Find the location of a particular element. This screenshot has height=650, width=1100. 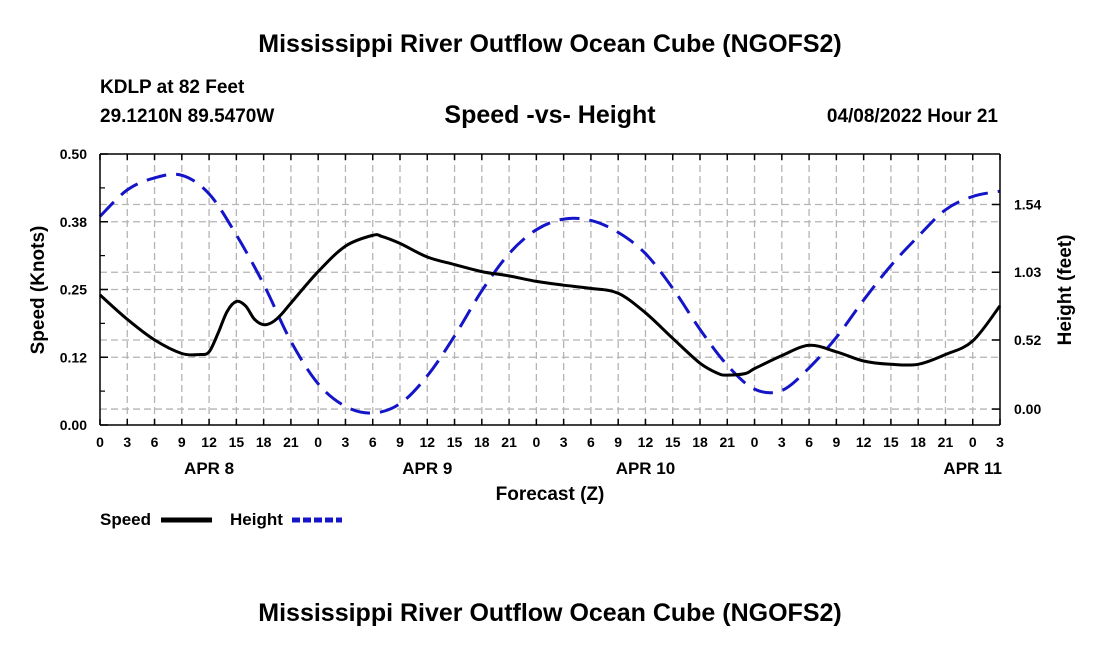

y-tick-label: 0.50 is located at coordinates (73, 154).